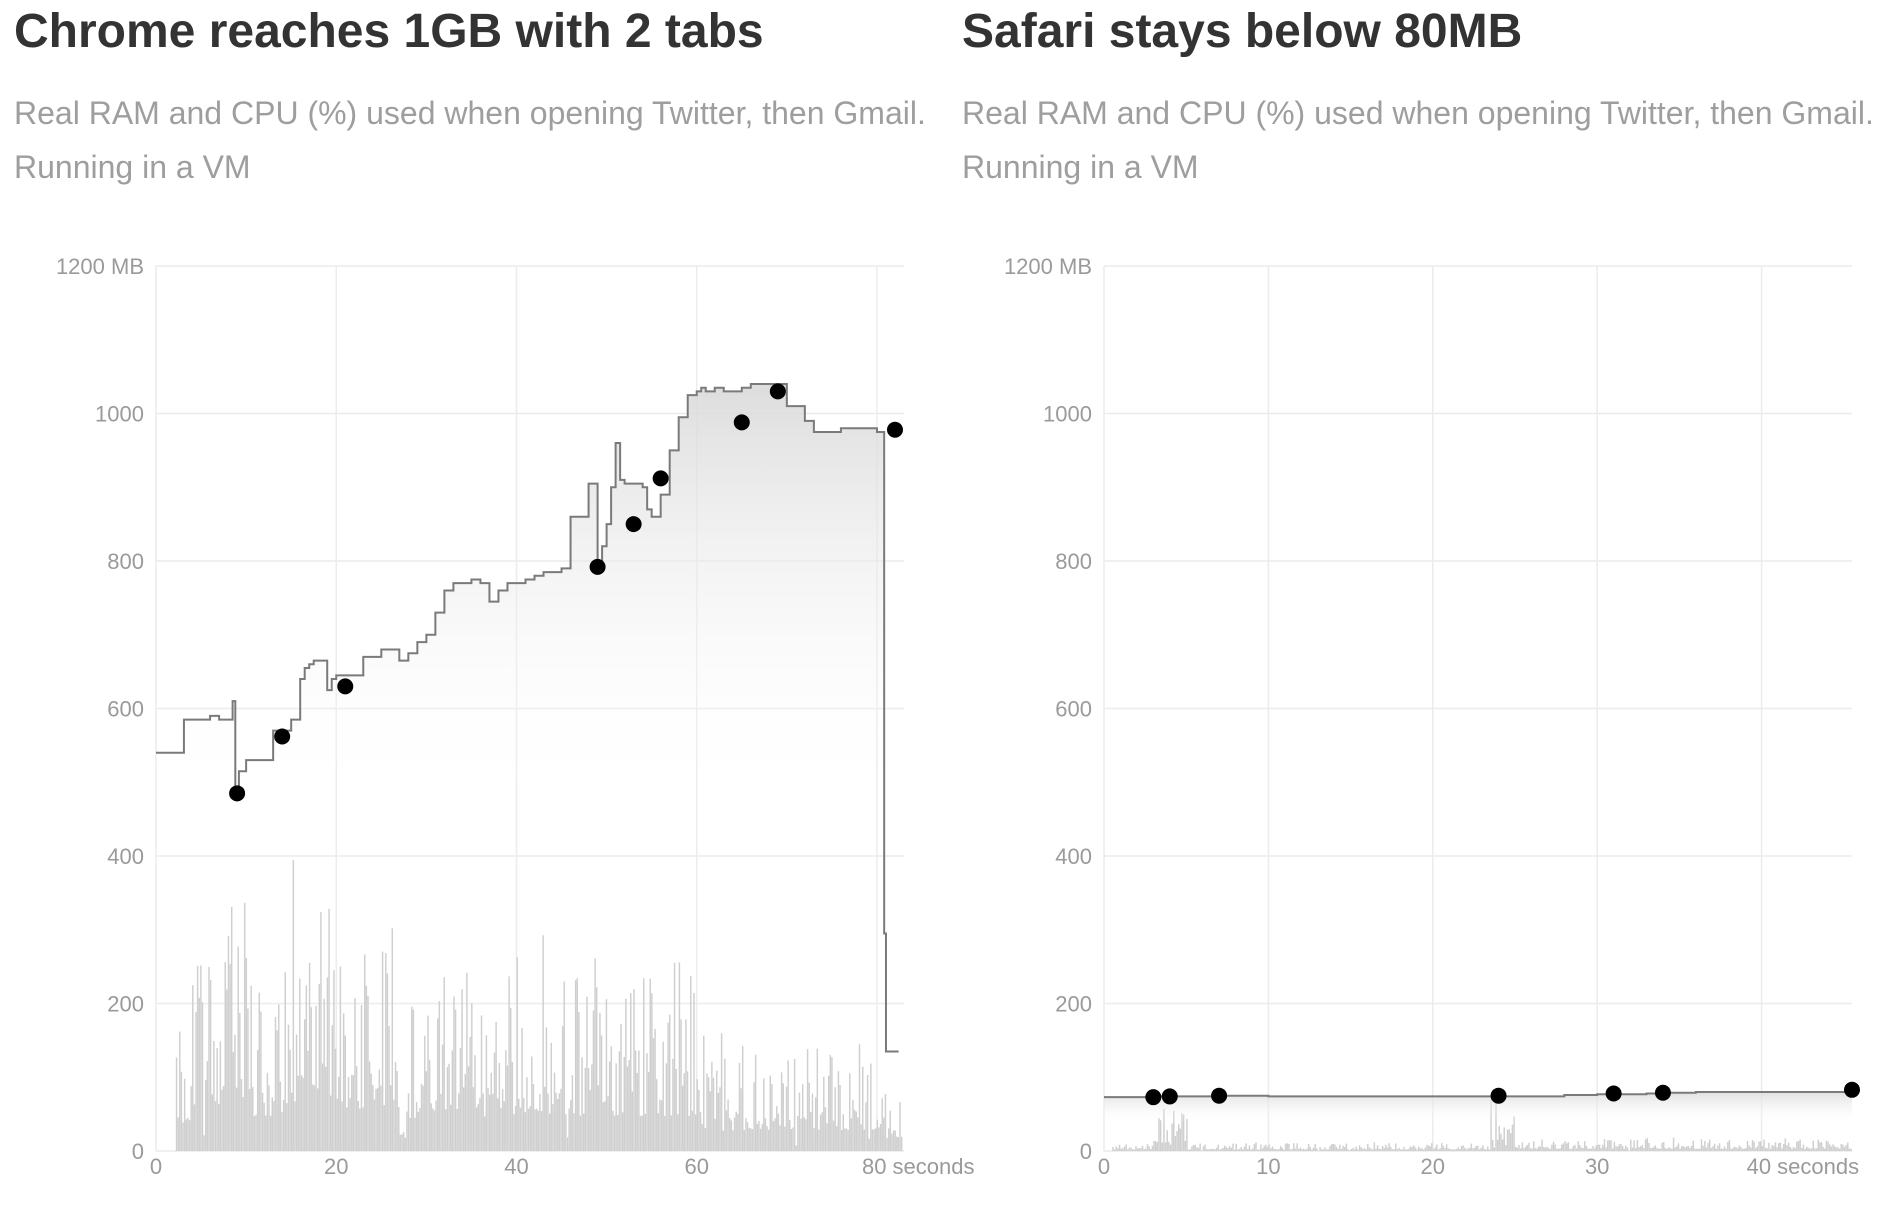 The image size is (1896, 1208). What do you see at coordinates (389, 31) in the screenshot?
I see `chart-title: Chrome reaches 1GB with 2 tabs` at bounding box center [389, 31].